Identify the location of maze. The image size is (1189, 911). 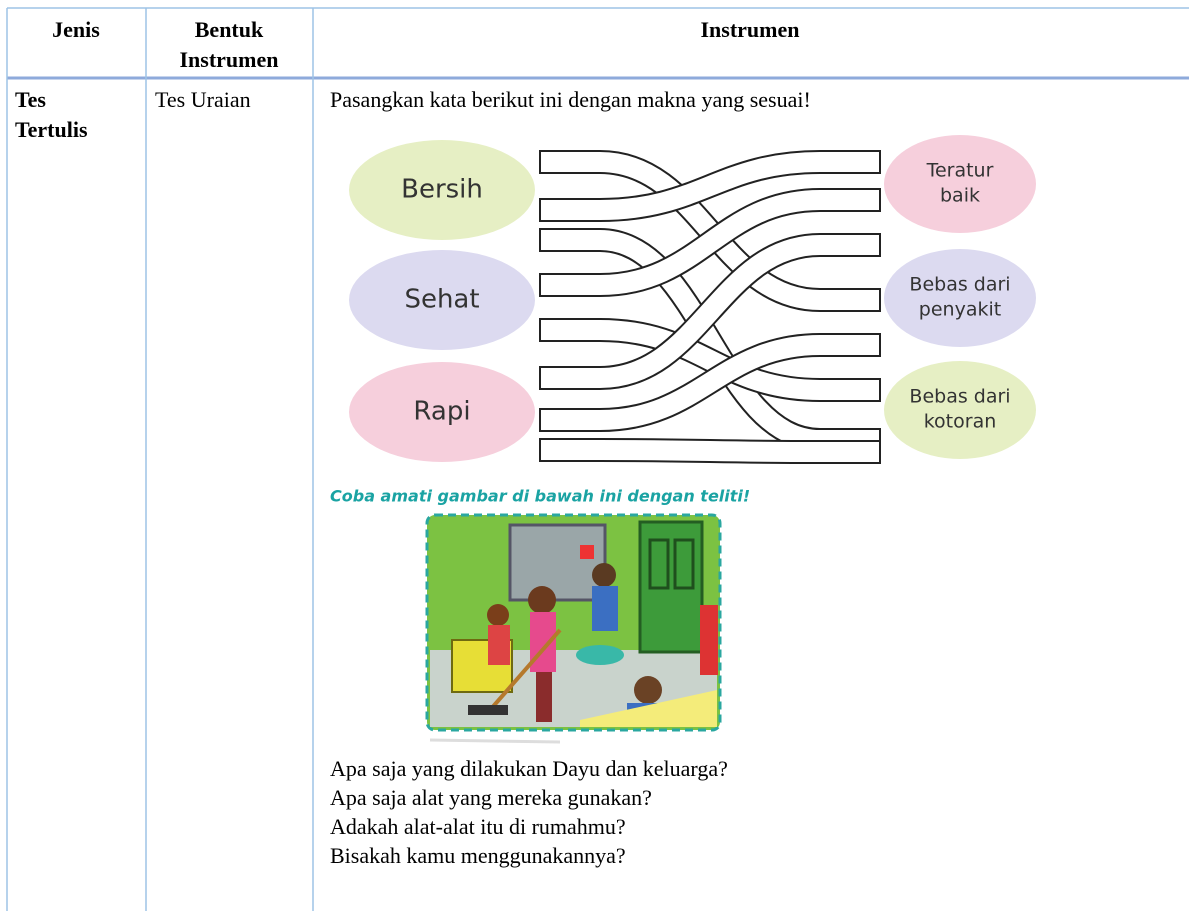
(710, 307).